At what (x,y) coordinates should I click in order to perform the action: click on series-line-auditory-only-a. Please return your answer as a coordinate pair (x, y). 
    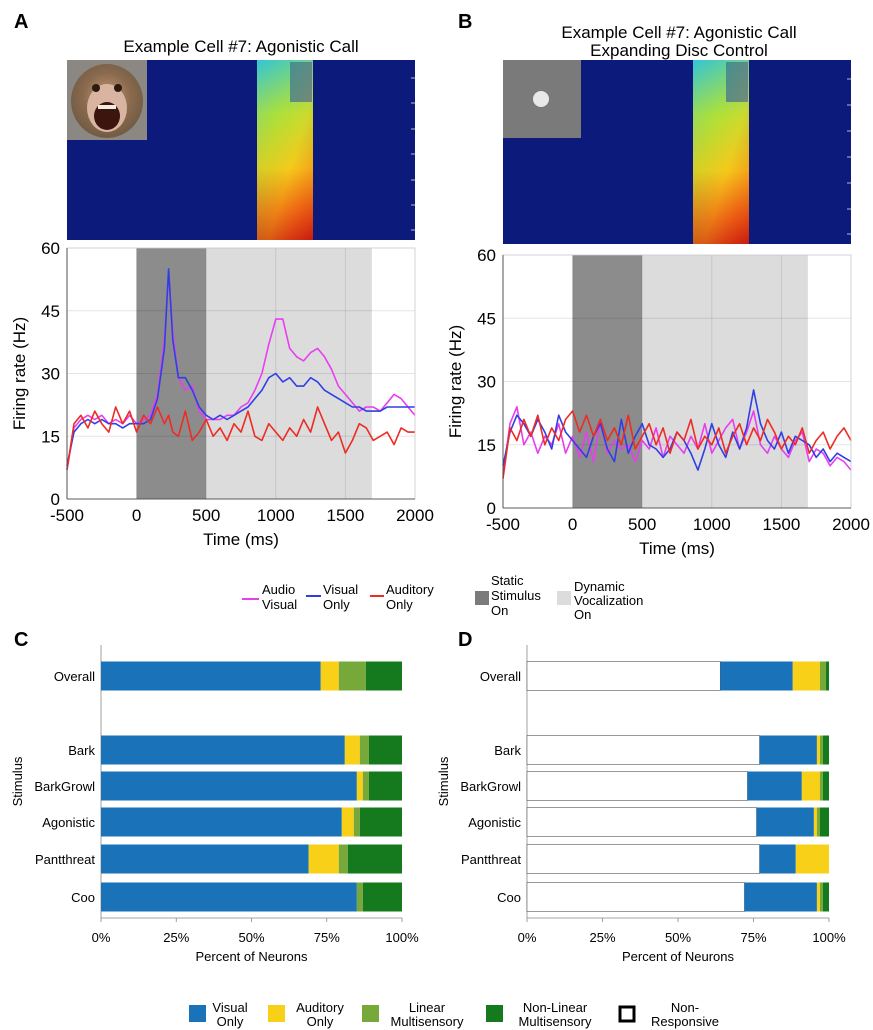
    Looking at the image, I should click on (240, 438).